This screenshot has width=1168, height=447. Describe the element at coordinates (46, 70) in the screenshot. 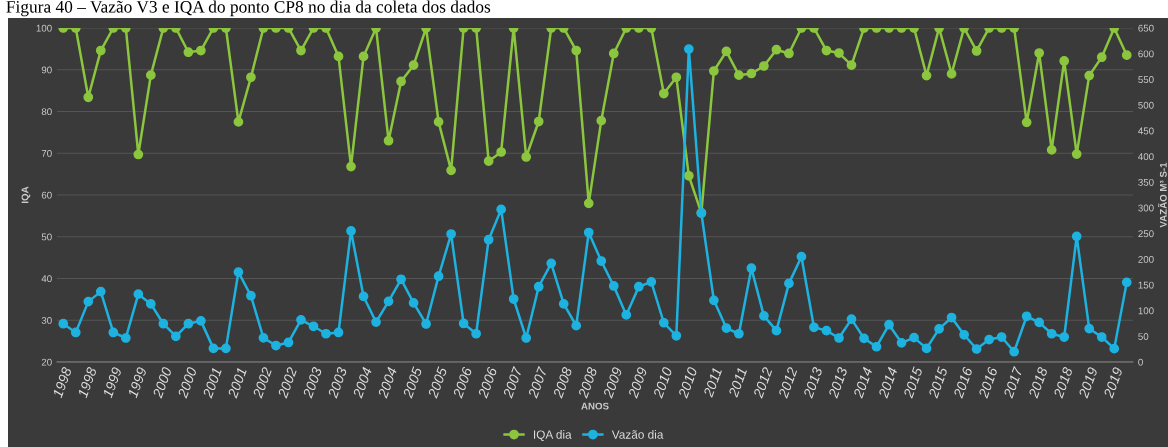

I see `y-tick-label: 90` at that location.